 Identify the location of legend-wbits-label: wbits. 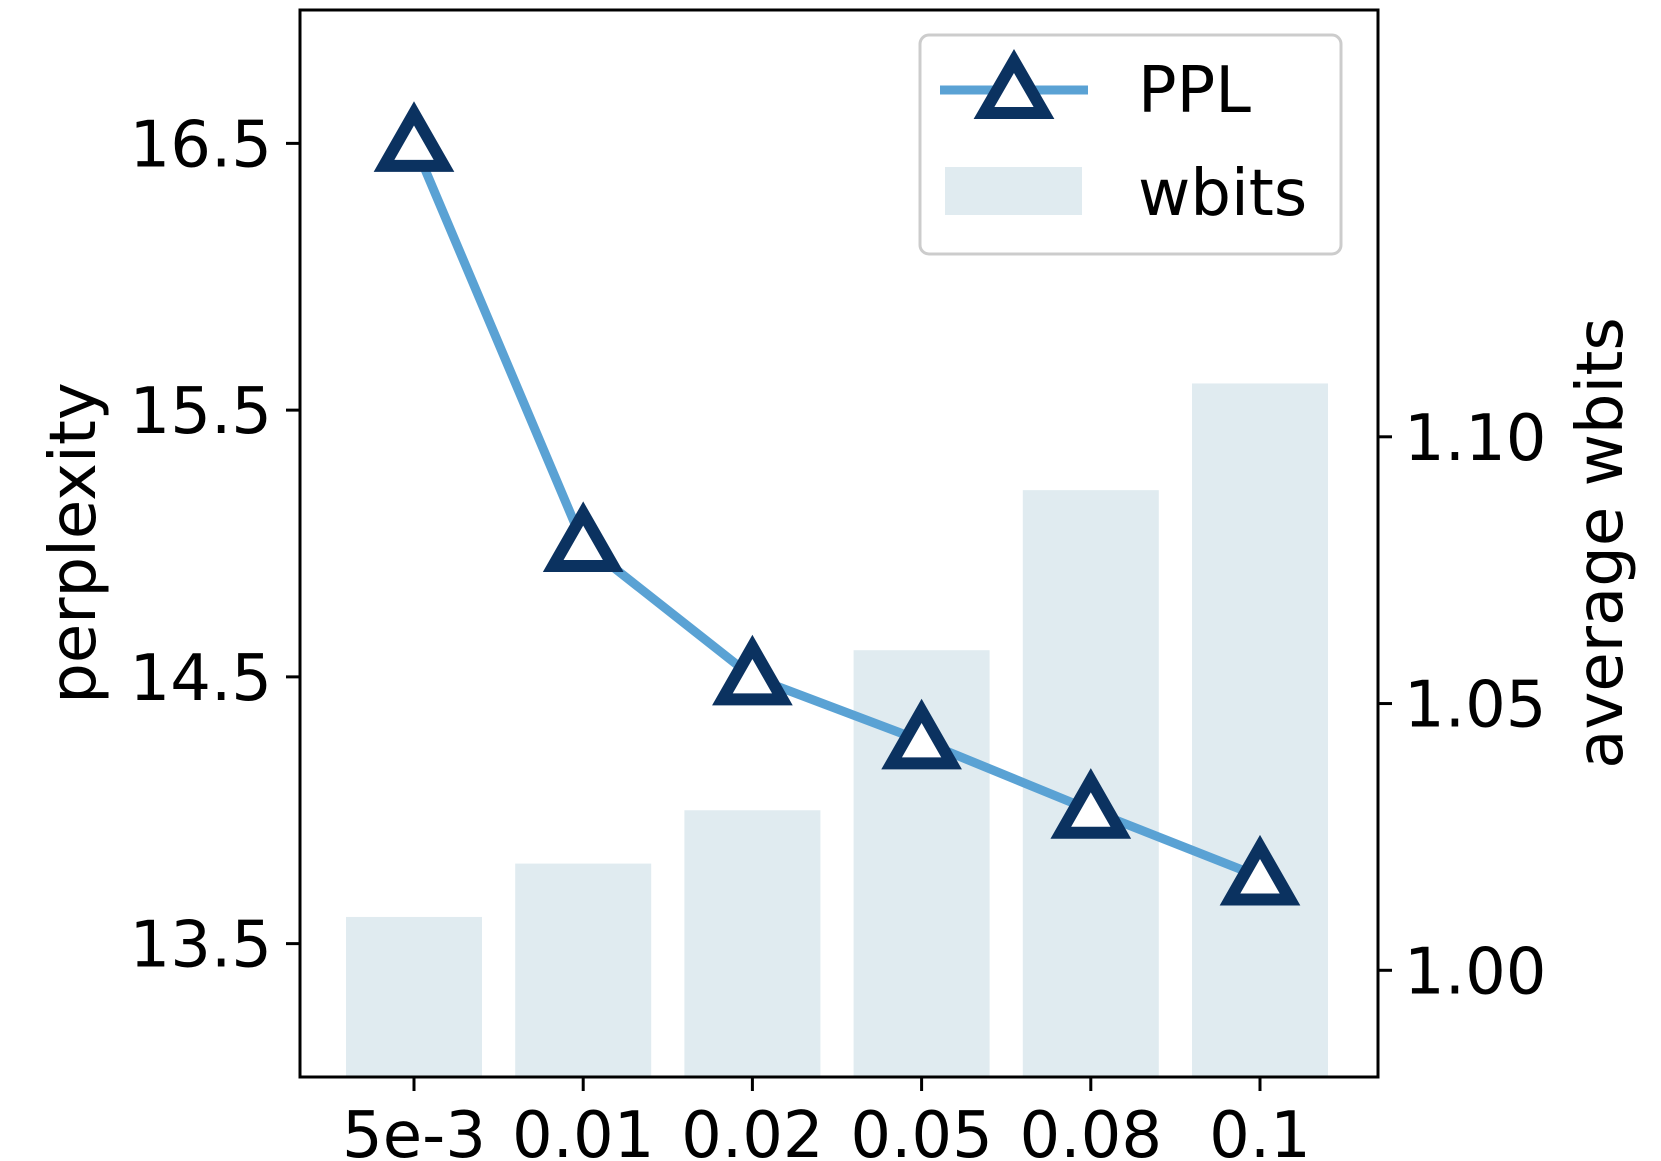
(1222, 194).